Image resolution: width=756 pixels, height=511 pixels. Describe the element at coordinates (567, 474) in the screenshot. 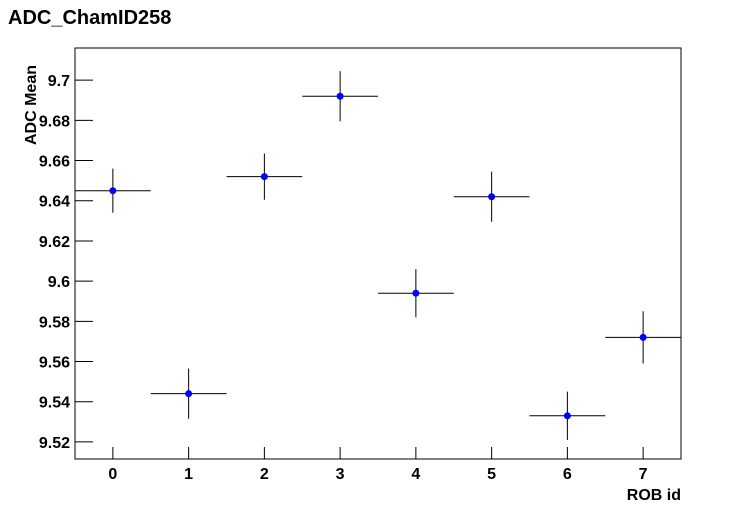

I see `x-tick-label: 6` at that location.